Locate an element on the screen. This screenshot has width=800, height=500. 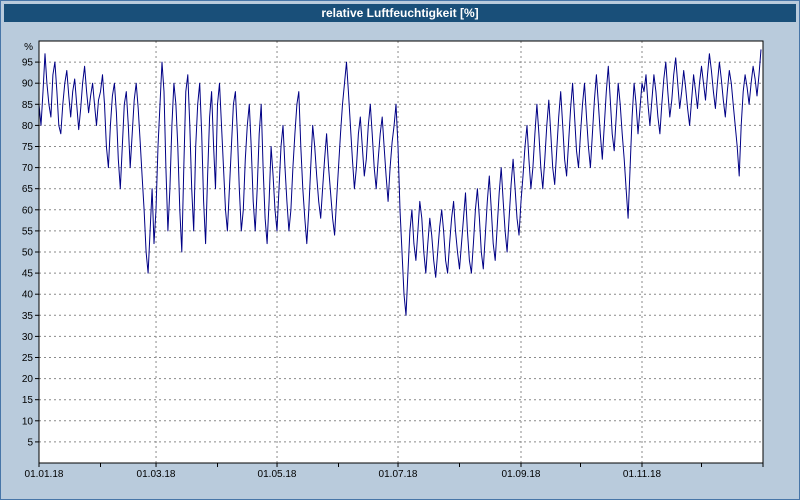
y-tick-label: 25 is located at coordinates (28, 358).